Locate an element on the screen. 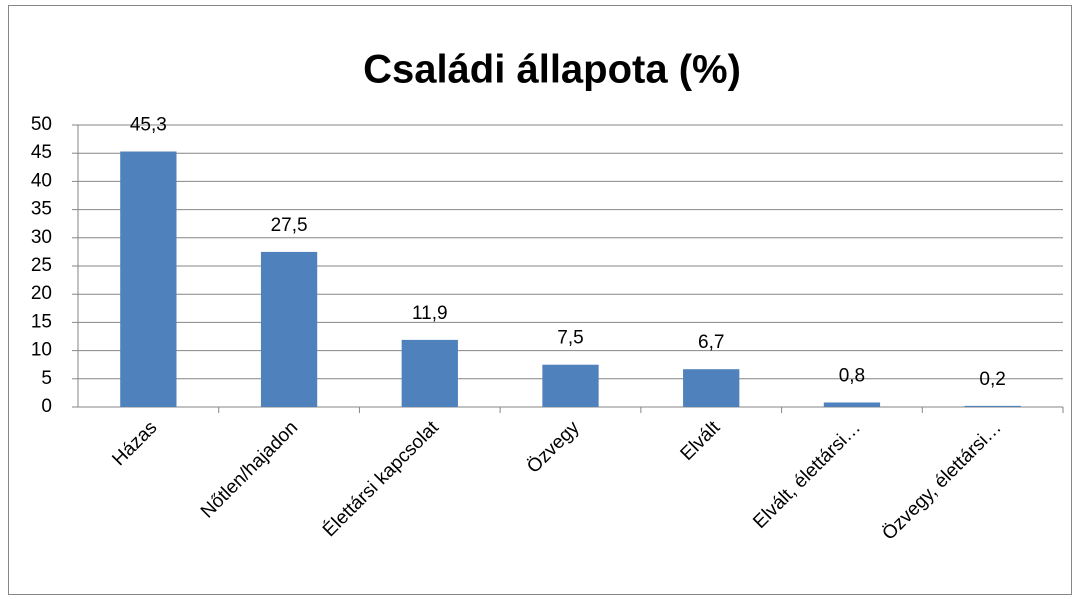 This screenshot has height=599, width=1080. value-label: 6,7 is located at coordinates (711, 342).